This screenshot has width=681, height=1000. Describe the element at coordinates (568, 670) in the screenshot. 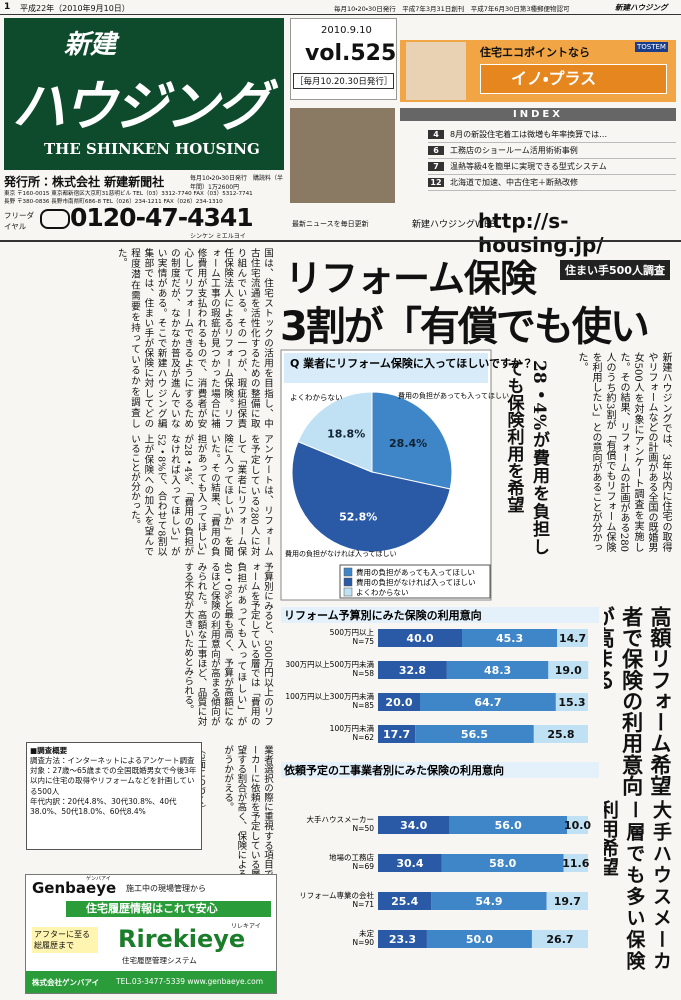

I see `bar-label: 19.0` at that location.